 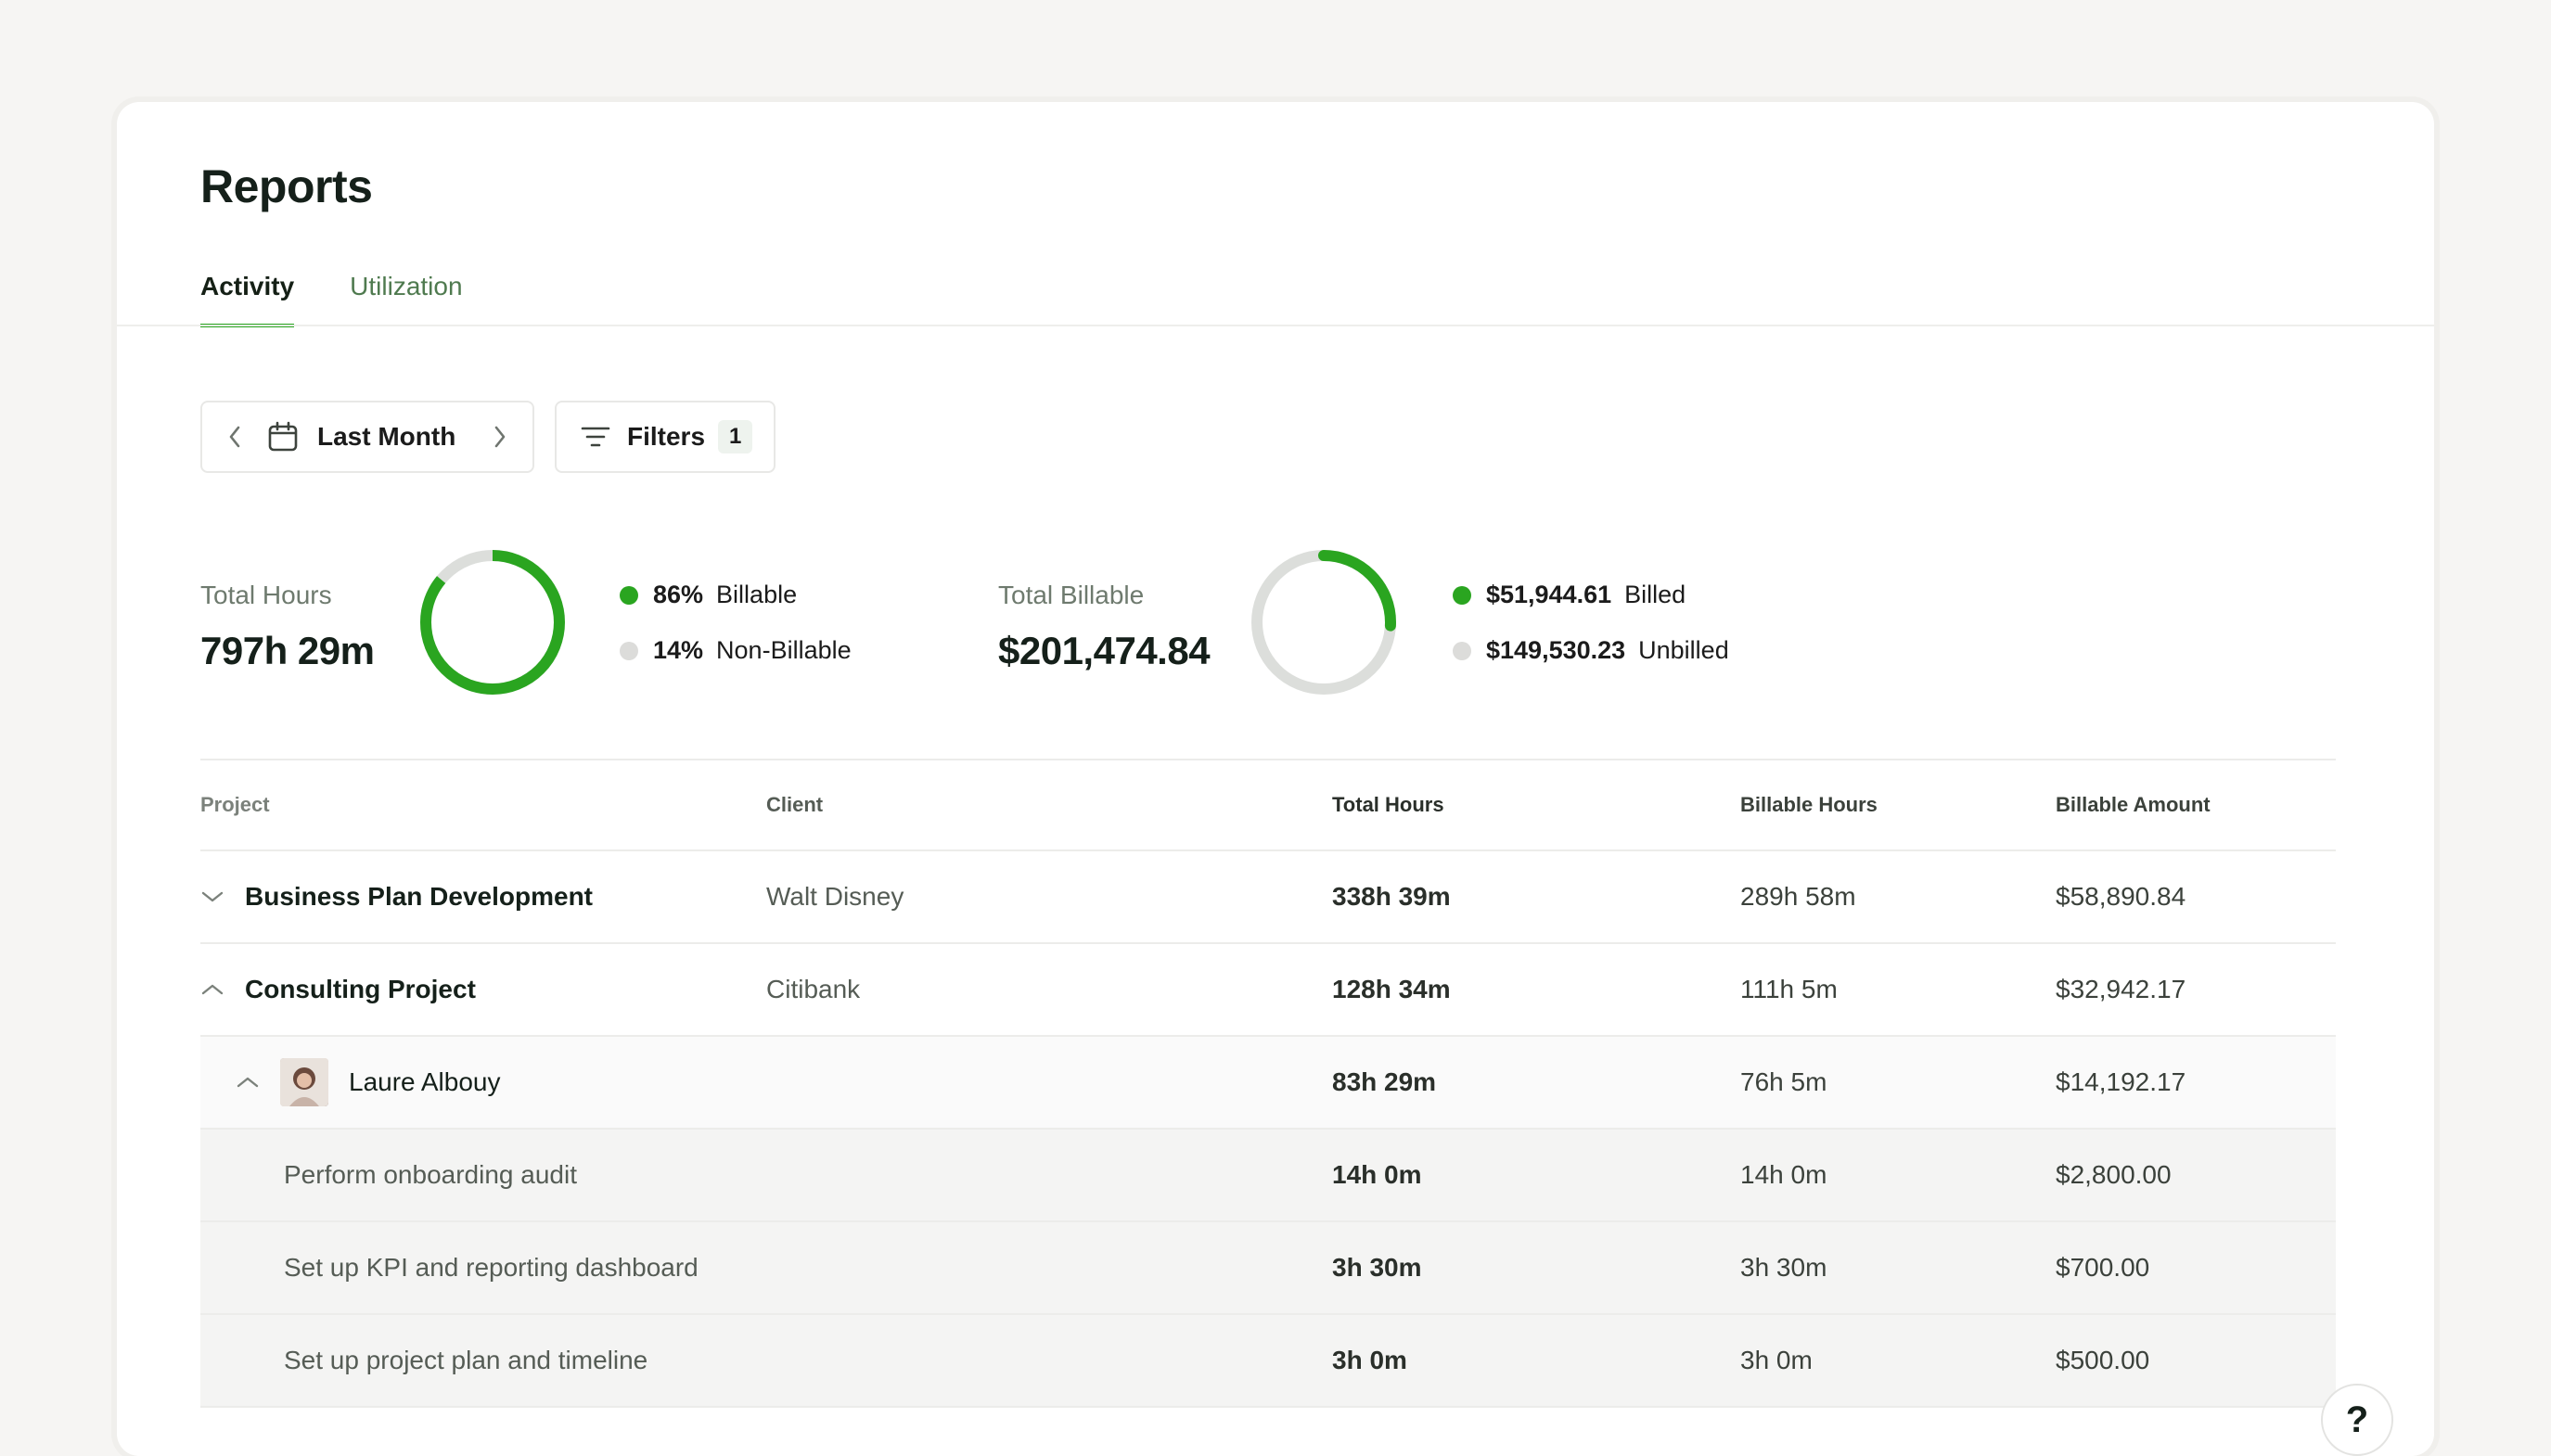 What do you see at coordinates (466, 1360) in the screenshot?
I see `task-name: Set up project plan and timeline` at bounding box center [466, 1360].